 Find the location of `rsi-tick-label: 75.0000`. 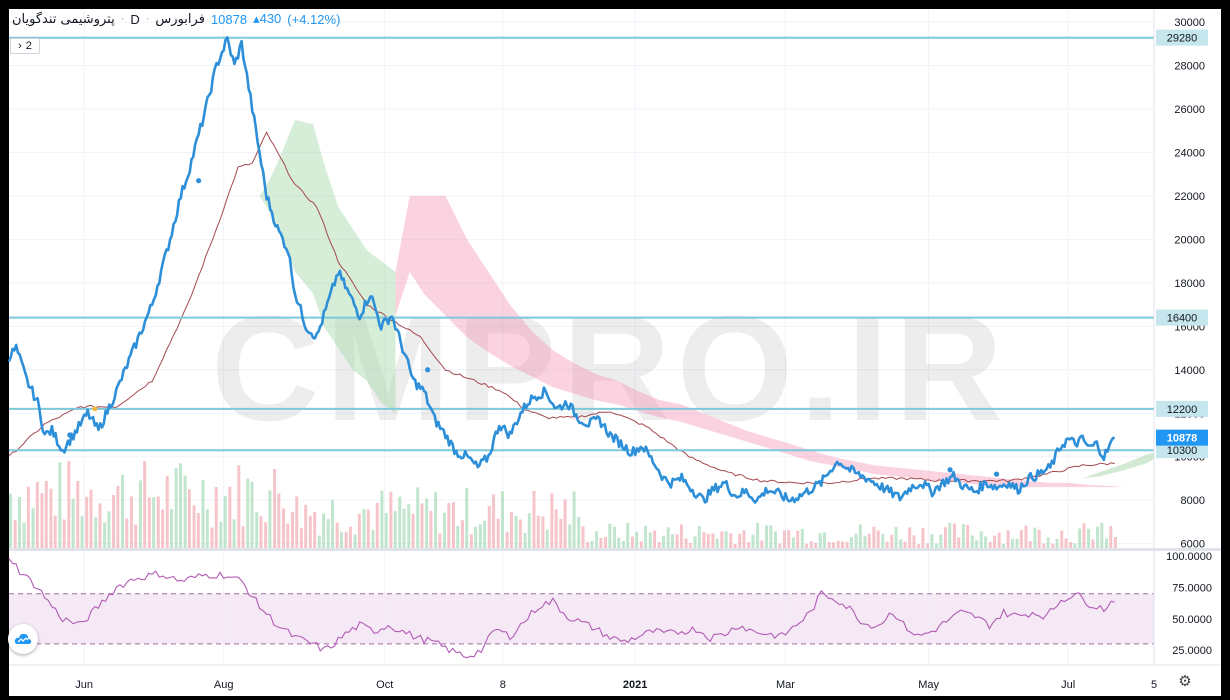

rsi-tick-label: 75.0000 is located at coordinates (1192, 588).